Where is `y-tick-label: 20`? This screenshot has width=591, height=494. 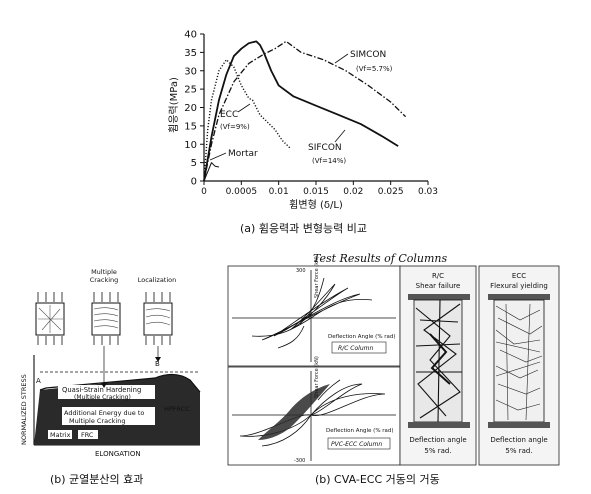
y-tick-label: 20 is located at coordinates (190, 108).